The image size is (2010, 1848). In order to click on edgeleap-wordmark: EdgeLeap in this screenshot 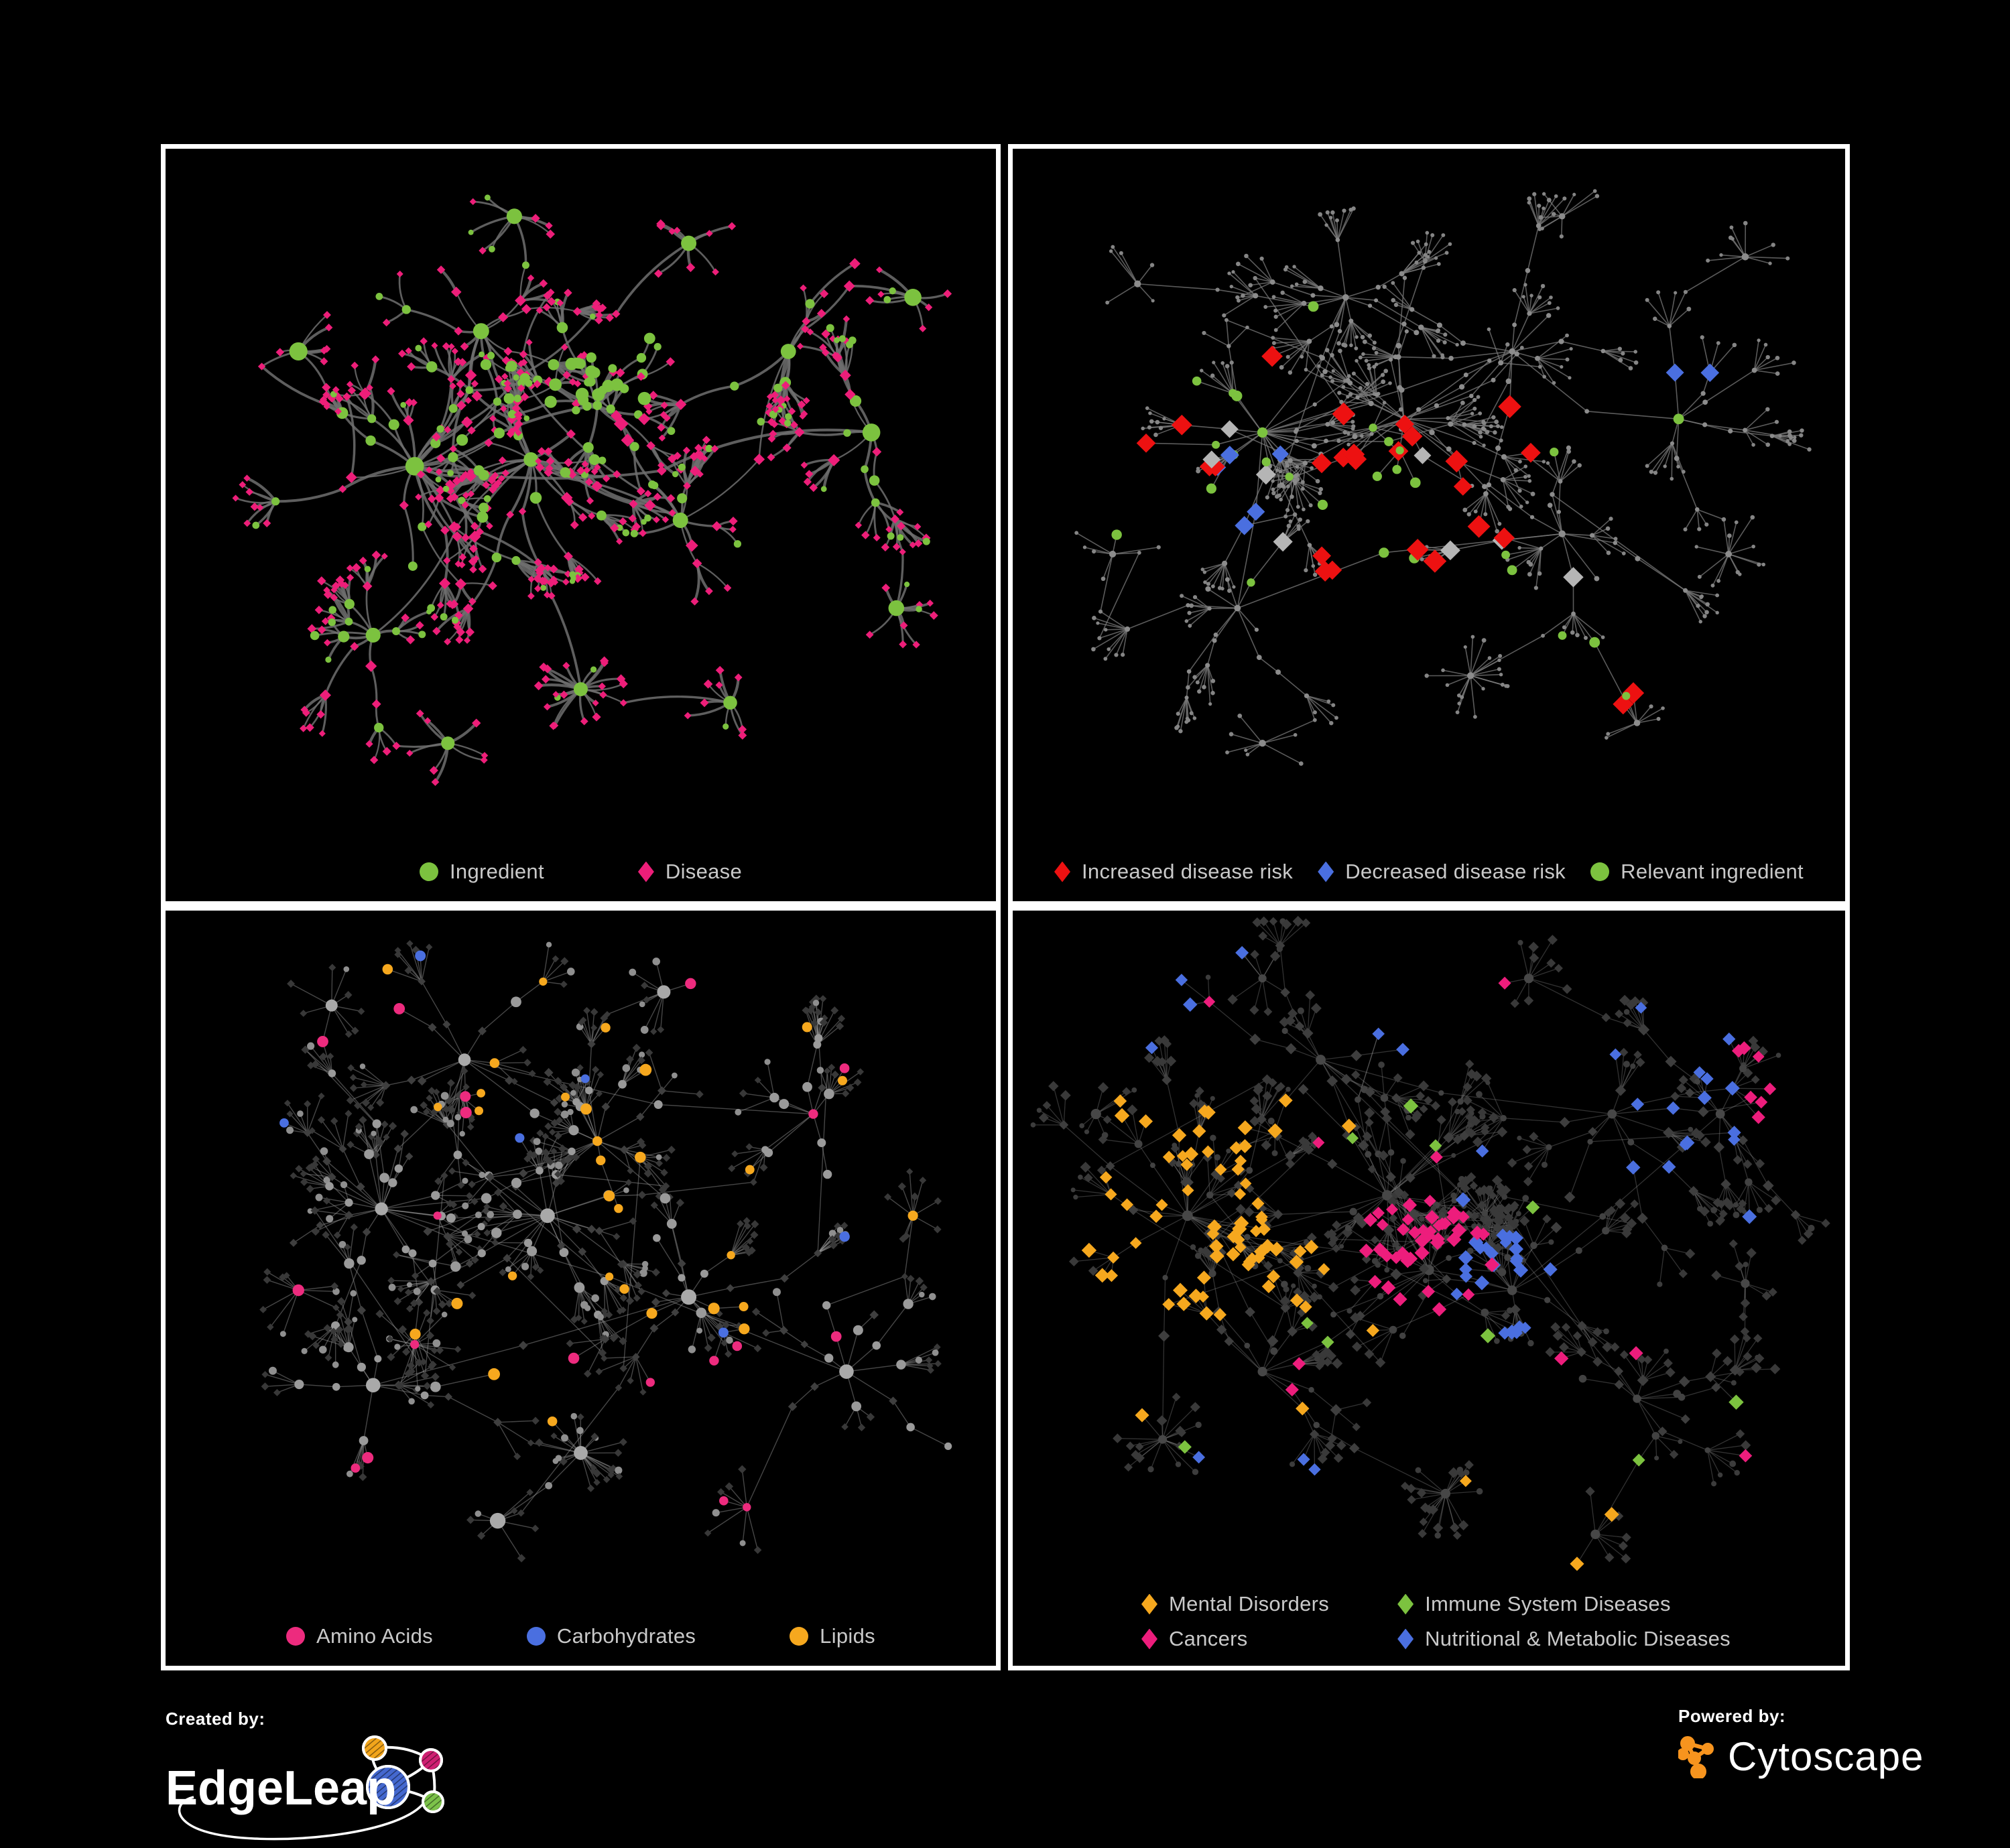, I will do `click(281, 1788)`.